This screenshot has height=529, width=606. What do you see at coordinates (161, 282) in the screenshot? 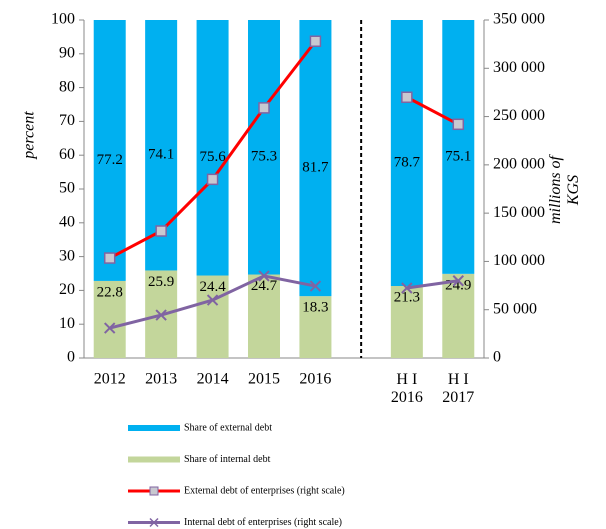
I see `value-label: 25.9` at bounding box center [161, 282].